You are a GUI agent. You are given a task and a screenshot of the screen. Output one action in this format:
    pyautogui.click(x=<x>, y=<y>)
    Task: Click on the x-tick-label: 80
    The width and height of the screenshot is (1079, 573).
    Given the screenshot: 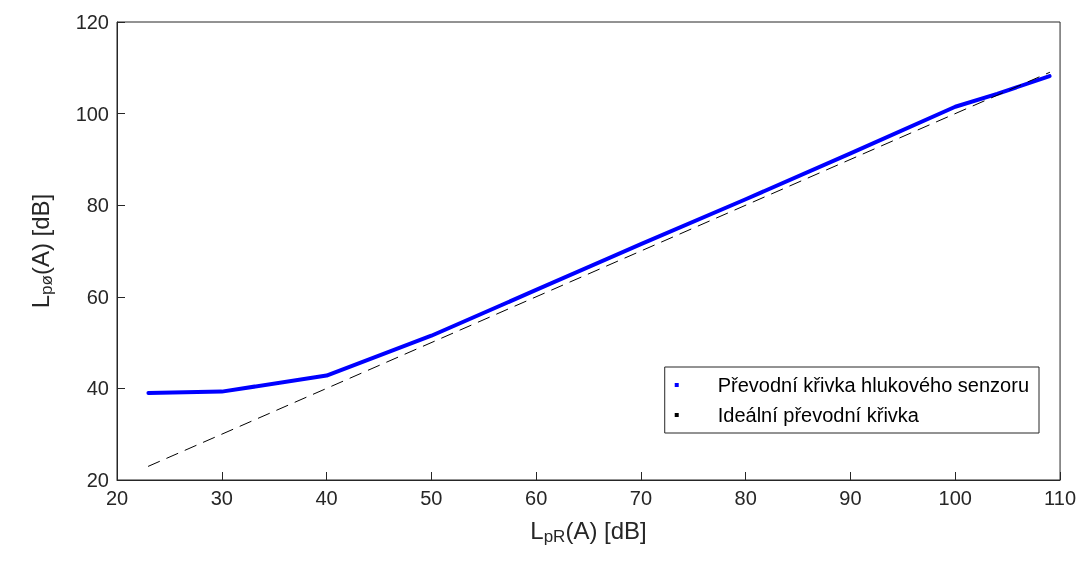 What is the action you would take?
    pyautogui.click(x=745, y=498)
    